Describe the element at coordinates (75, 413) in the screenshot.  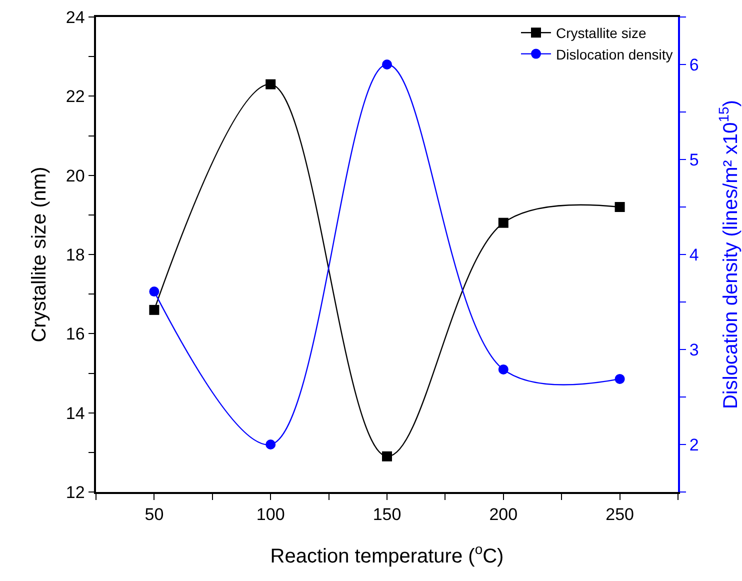
I see `y-tick-label: 14` at that location.